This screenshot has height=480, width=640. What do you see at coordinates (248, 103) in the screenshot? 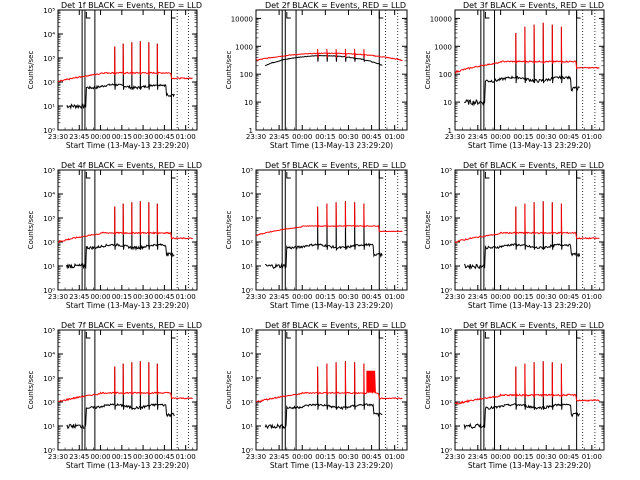
I see `y-tick-label: 10` at bounding box center [248, 103].